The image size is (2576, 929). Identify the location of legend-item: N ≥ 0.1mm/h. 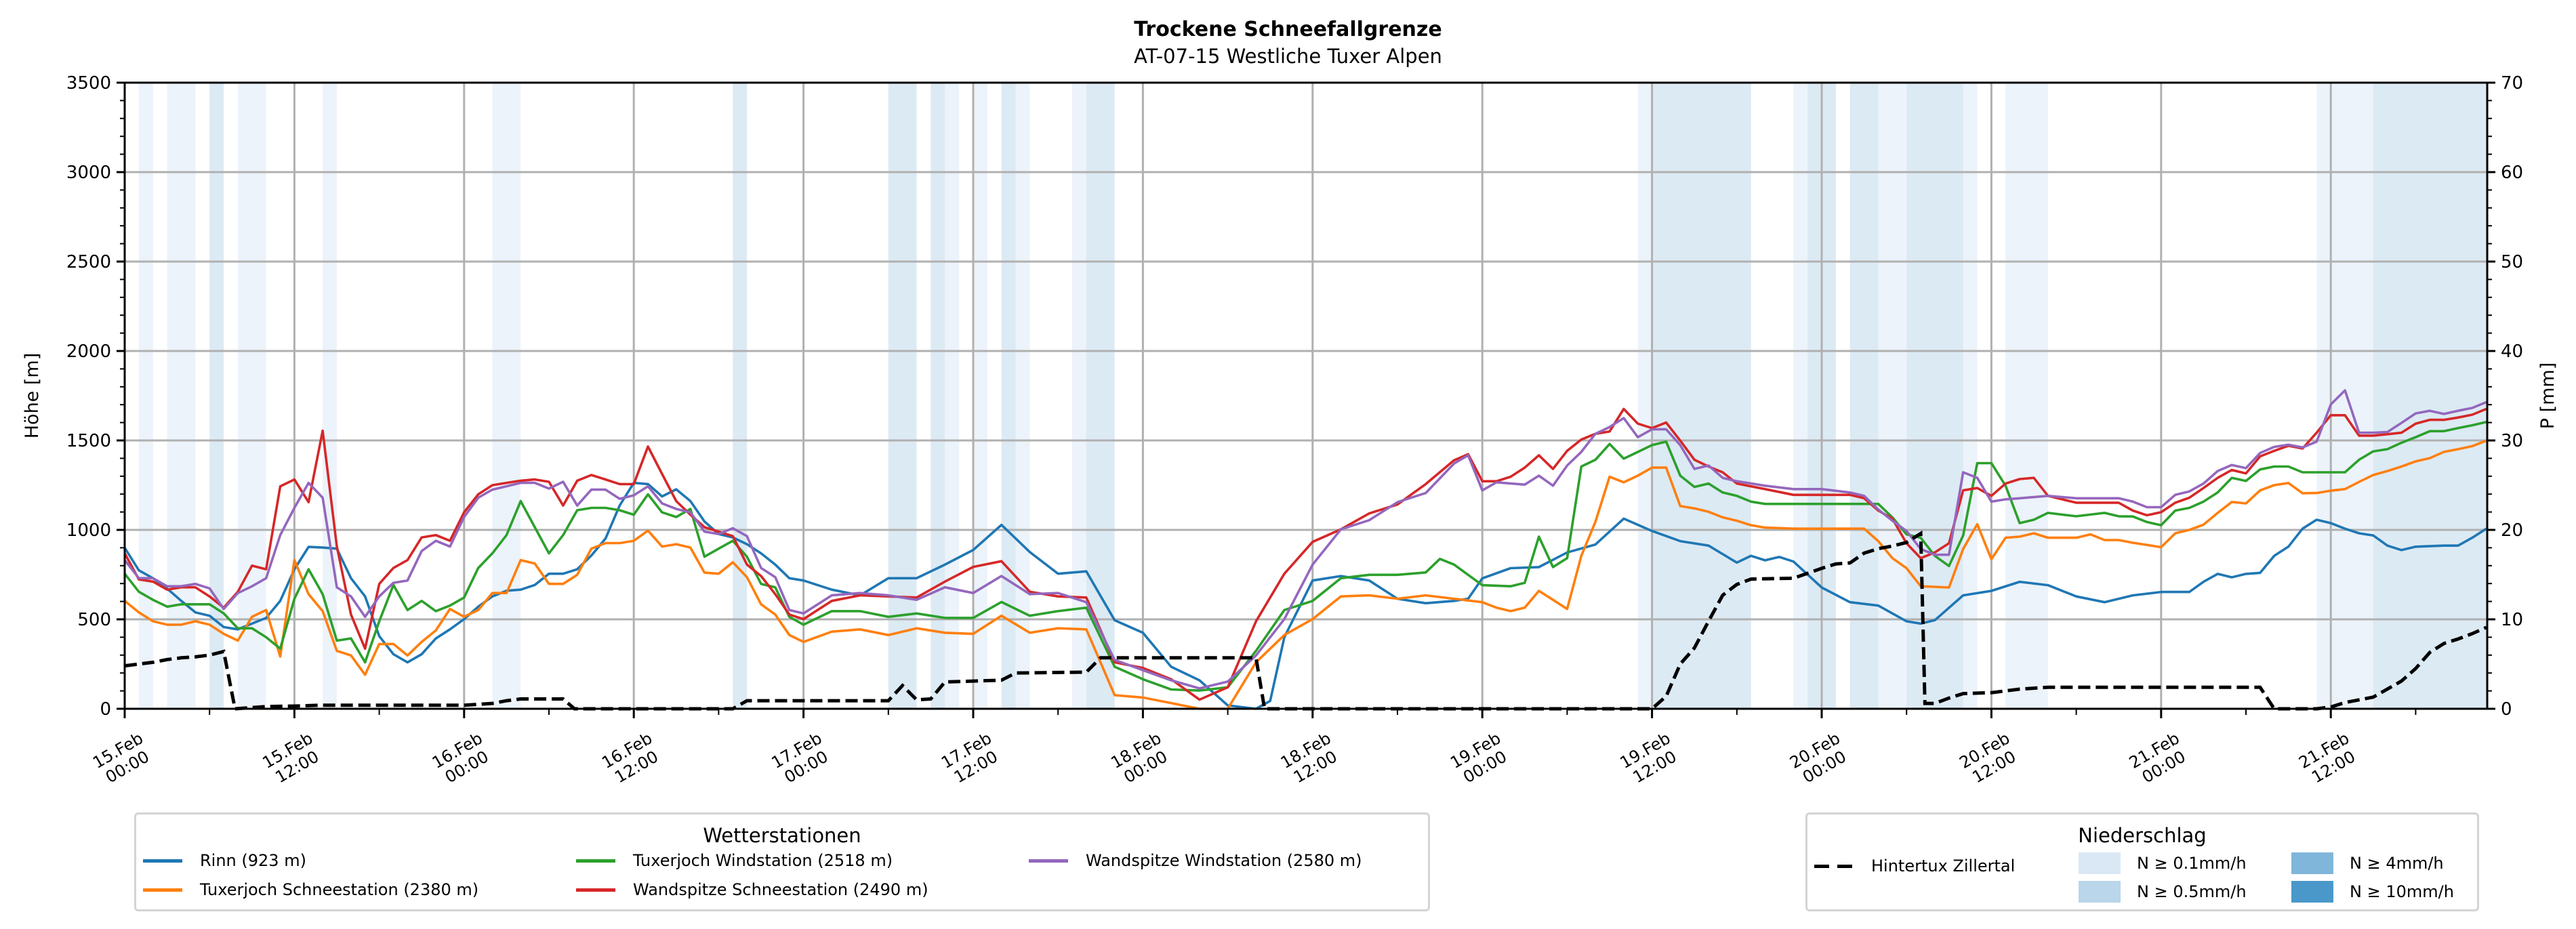
(2163, 863).